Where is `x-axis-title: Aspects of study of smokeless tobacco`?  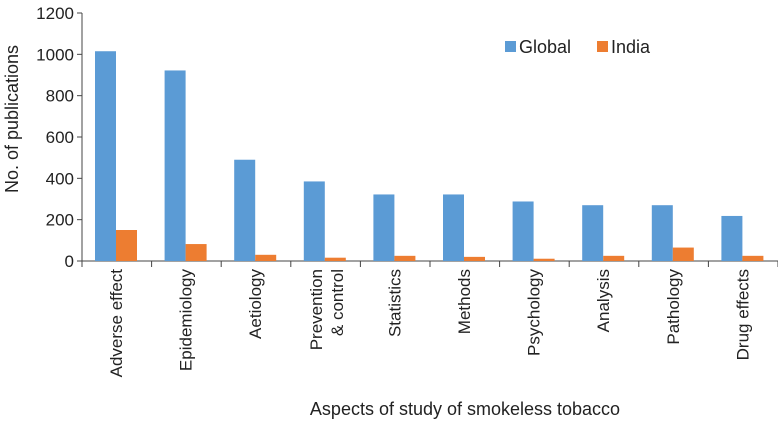
x-axis-title: Aspects of study of smokeless tobacco is located at coordinates (465, 409).